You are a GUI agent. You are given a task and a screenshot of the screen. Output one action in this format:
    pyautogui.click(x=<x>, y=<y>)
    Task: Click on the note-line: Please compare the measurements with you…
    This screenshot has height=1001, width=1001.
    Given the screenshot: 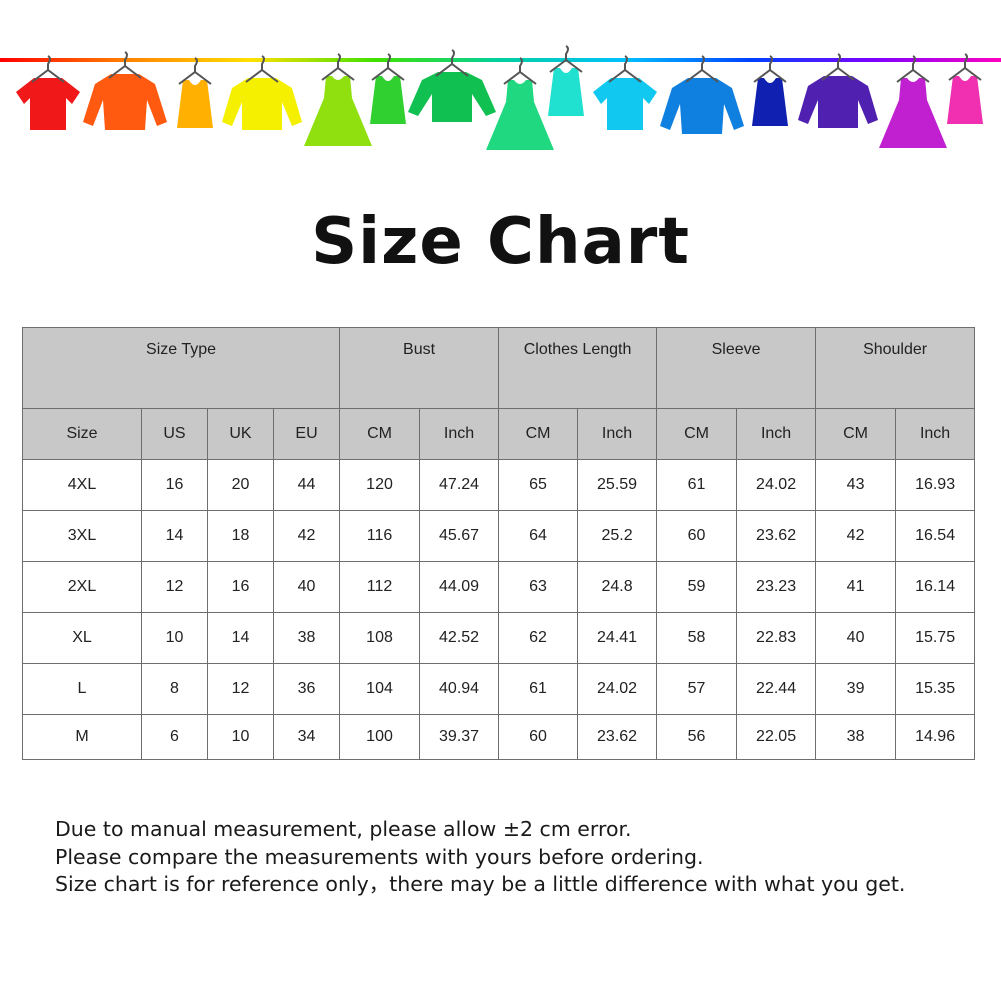 What is the action you would take?
    pyautogui.click(x=379, y=856)
    